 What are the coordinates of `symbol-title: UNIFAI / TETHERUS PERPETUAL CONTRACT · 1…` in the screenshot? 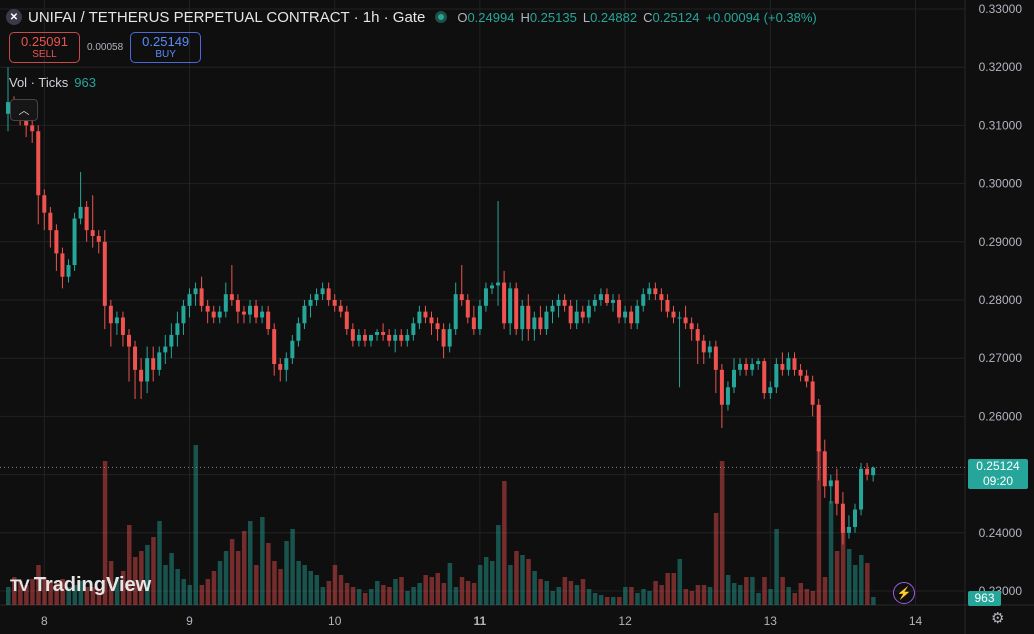 It's located at (227, 17).